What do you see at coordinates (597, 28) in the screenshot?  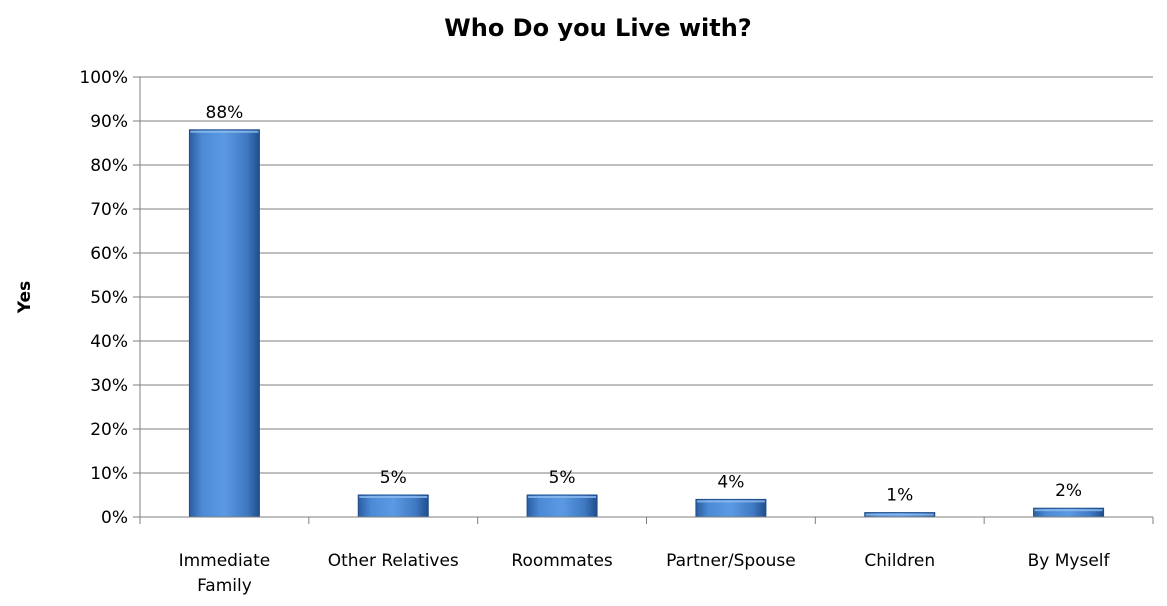 I see `chart-title: Who Do you Live with?` at bounding box center [597, 28].